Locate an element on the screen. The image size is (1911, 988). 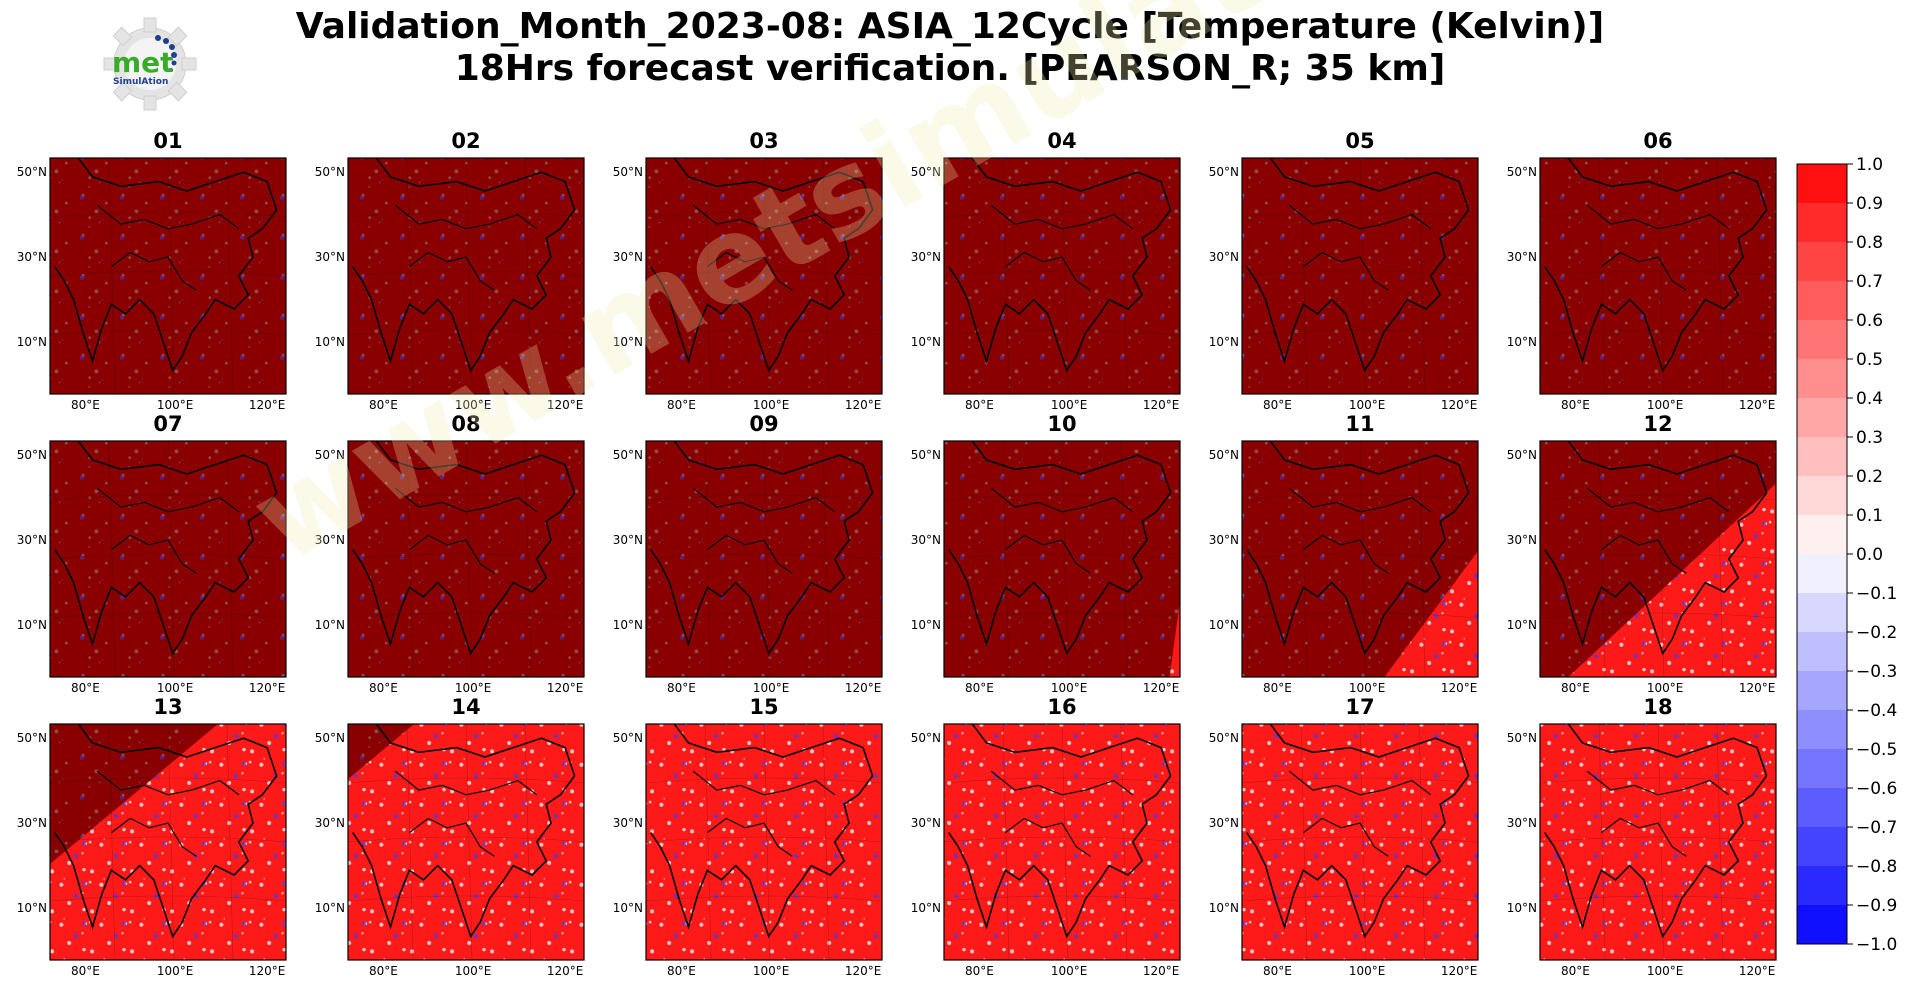
map-panel: 18 50°N 30°N 10°N 80°E 100°E 120°E is located at coordinates (1642, 836).